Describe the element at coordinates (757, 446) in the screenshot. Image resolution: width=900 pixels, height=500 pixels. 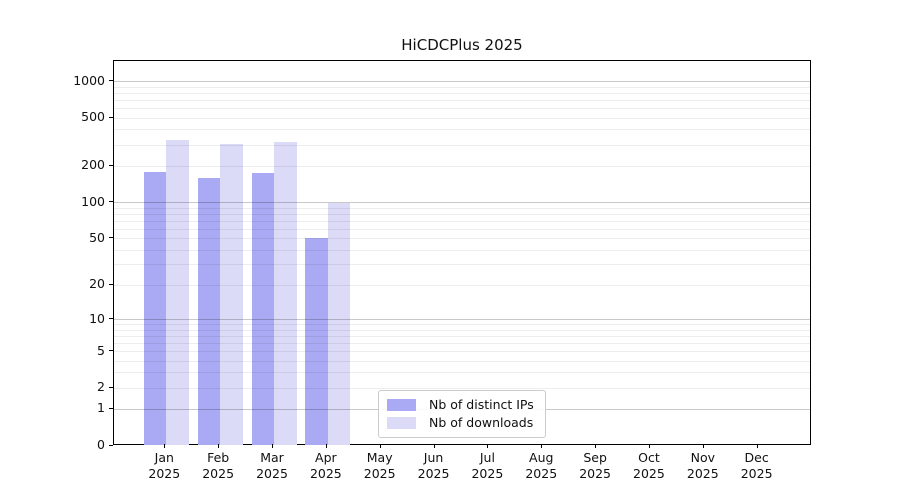
I see `x-tick-dec` at that location.